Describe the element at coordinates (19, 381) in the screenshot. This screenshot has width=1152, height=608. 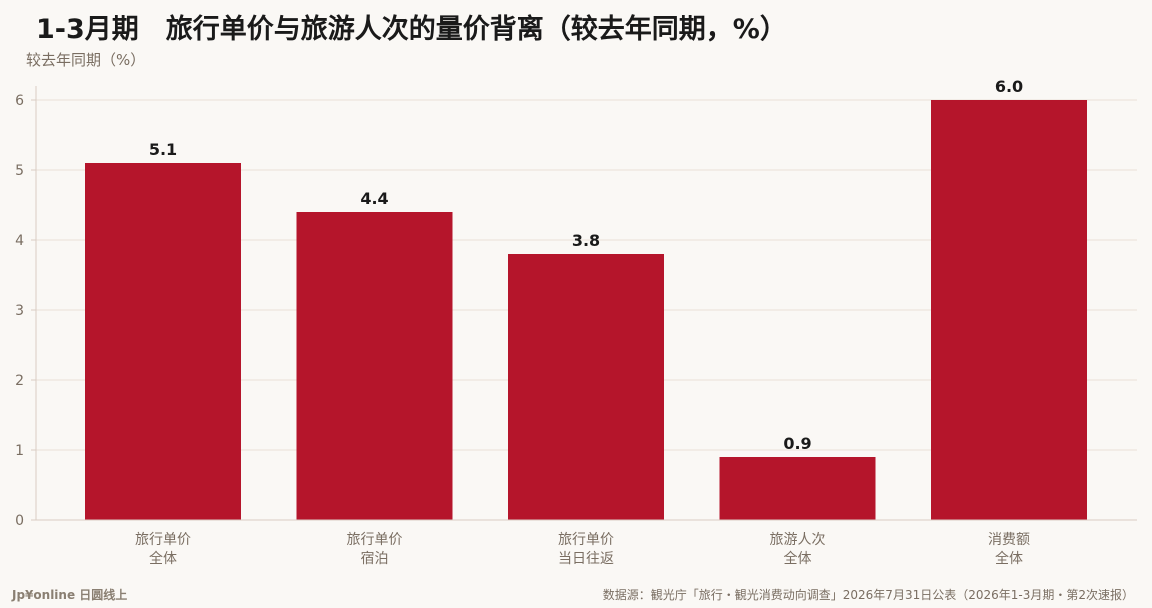
I see `y-tick-label: 2` at that location.